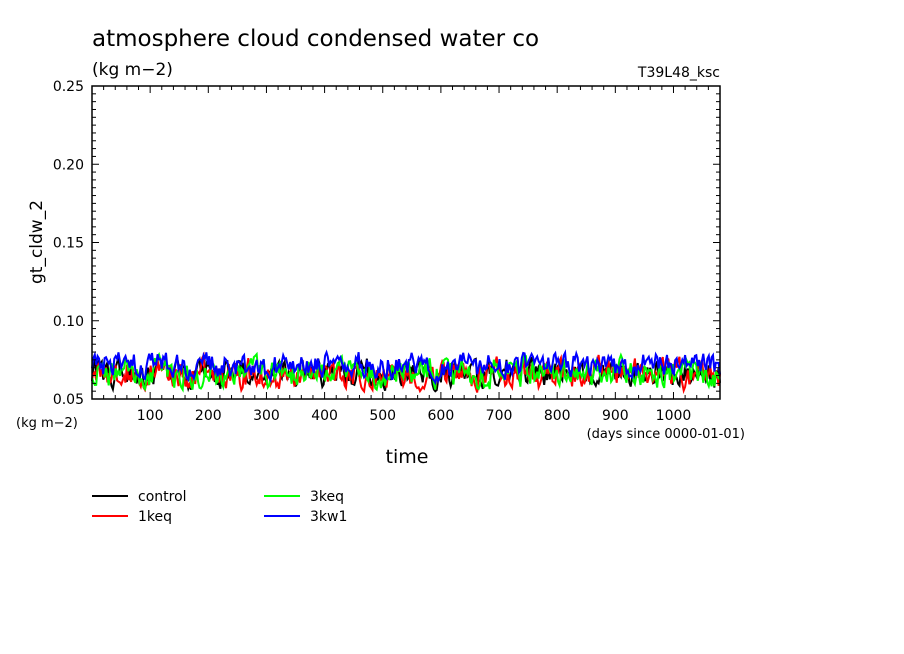 The height and width of the screenshot is (654, 904). I want to click on y-tick-label: 0.20, so click(68, 165).